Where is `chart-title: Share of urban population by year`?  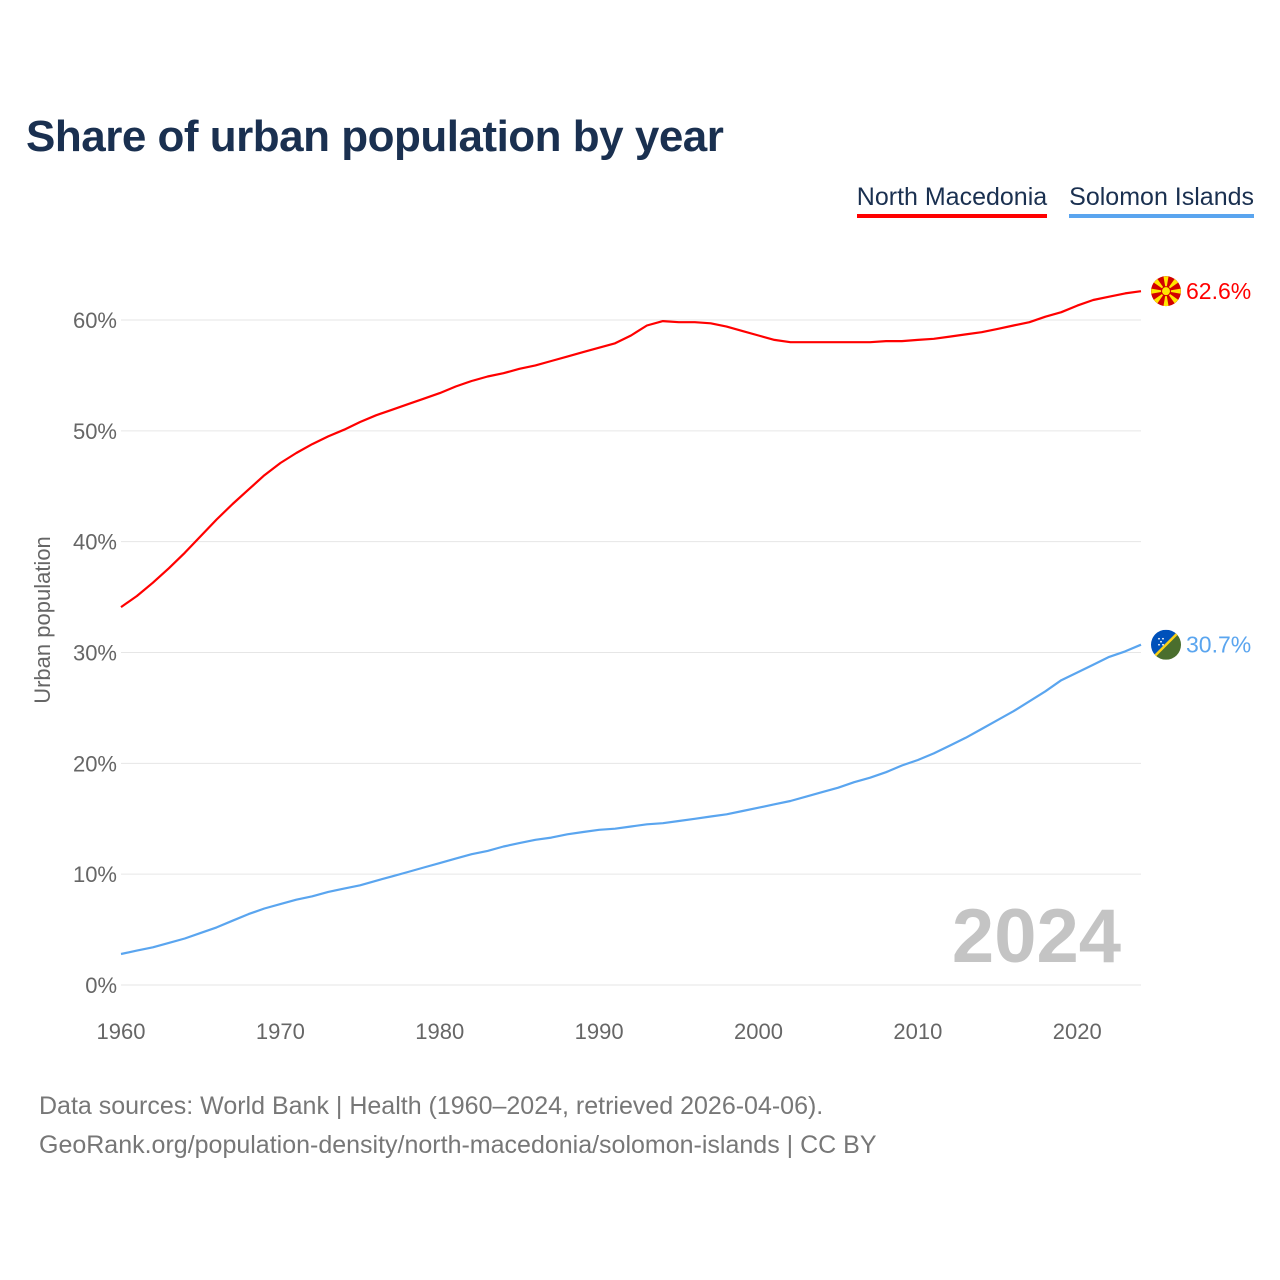
chart-title: Share of urban population by year is located at coordinates (375, 136).